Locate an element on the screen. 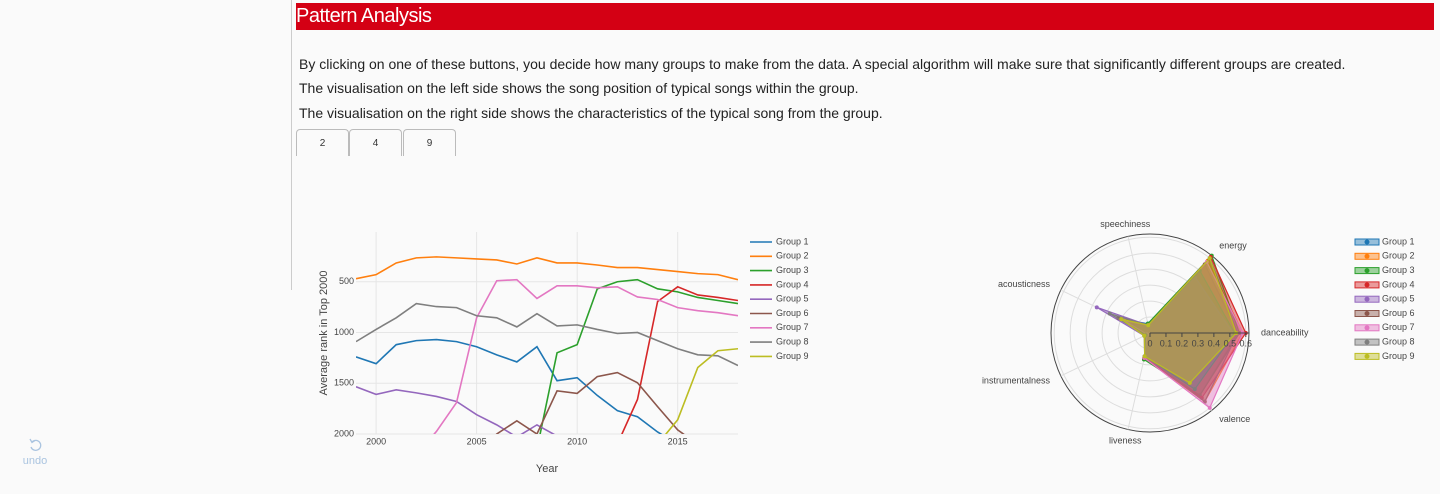 The image size is (1440, 494). sidebar-divider is located at coordinates (291, 145).